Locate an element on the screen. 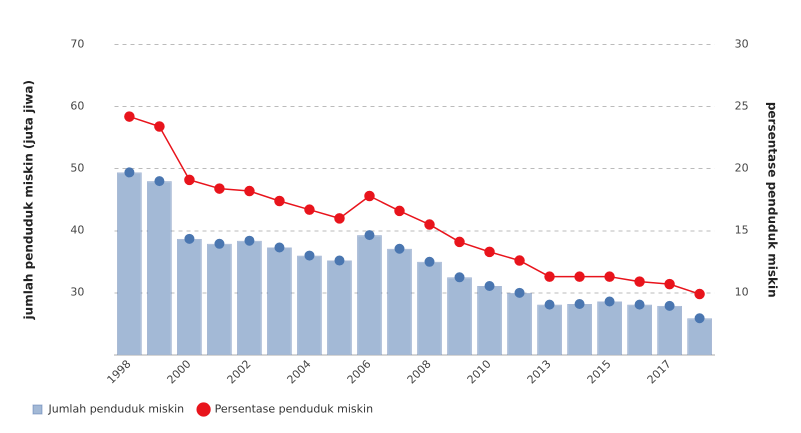  y-tick-label: 30 is located at coordinates (77, 292).